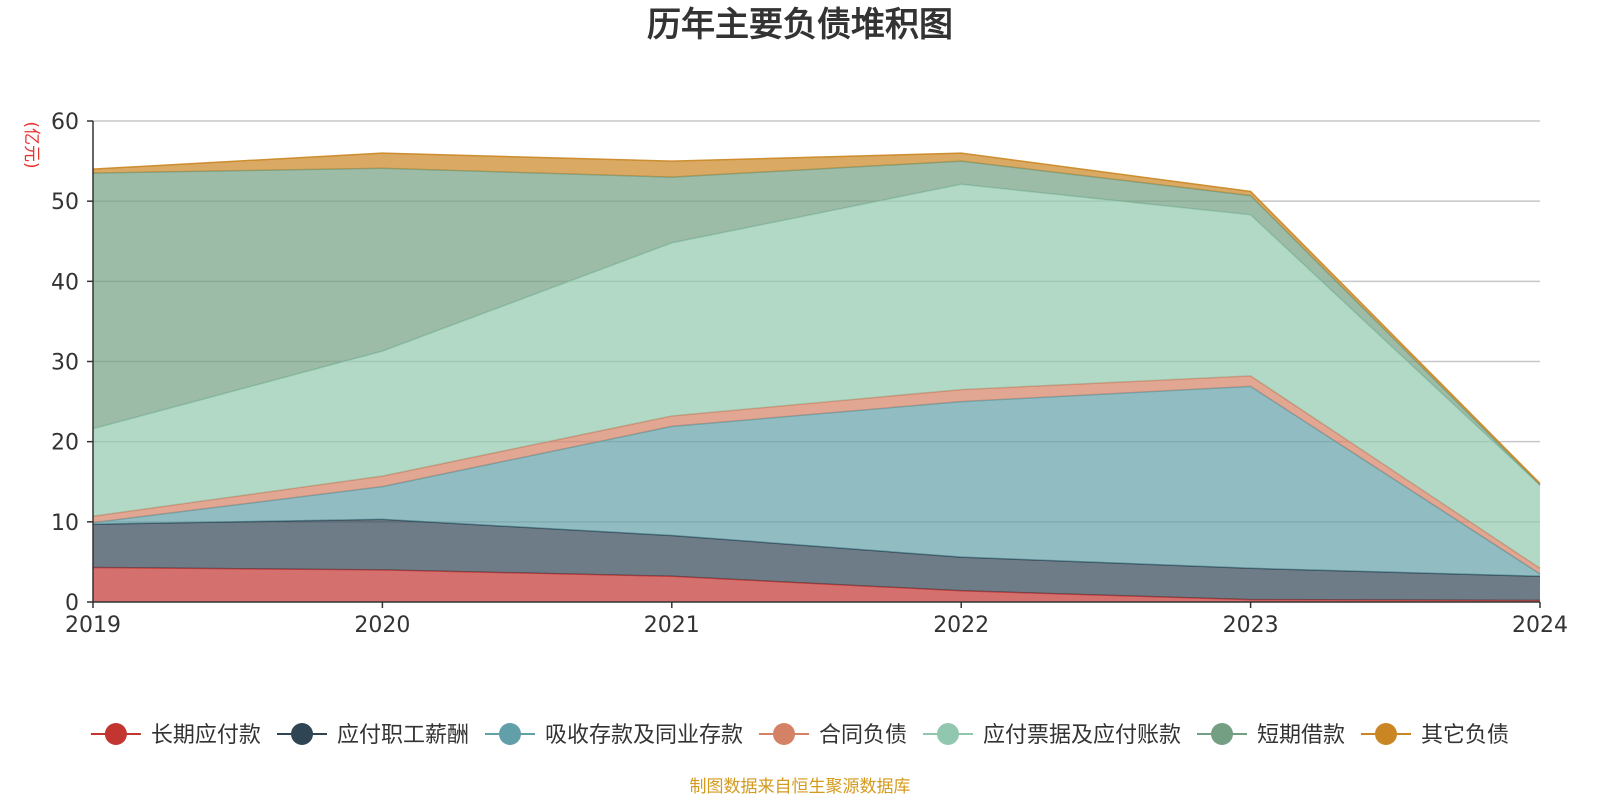 The height and width of the screenshot is (800, 1600). I want to click on legend-item-6: 其它负债, so click(1435, 735).